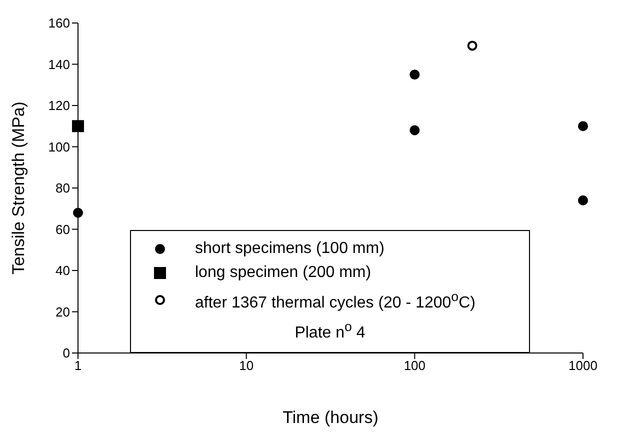 The image size is (619, 440). I want to click on x-tick-label: 10, so click(246, 366).